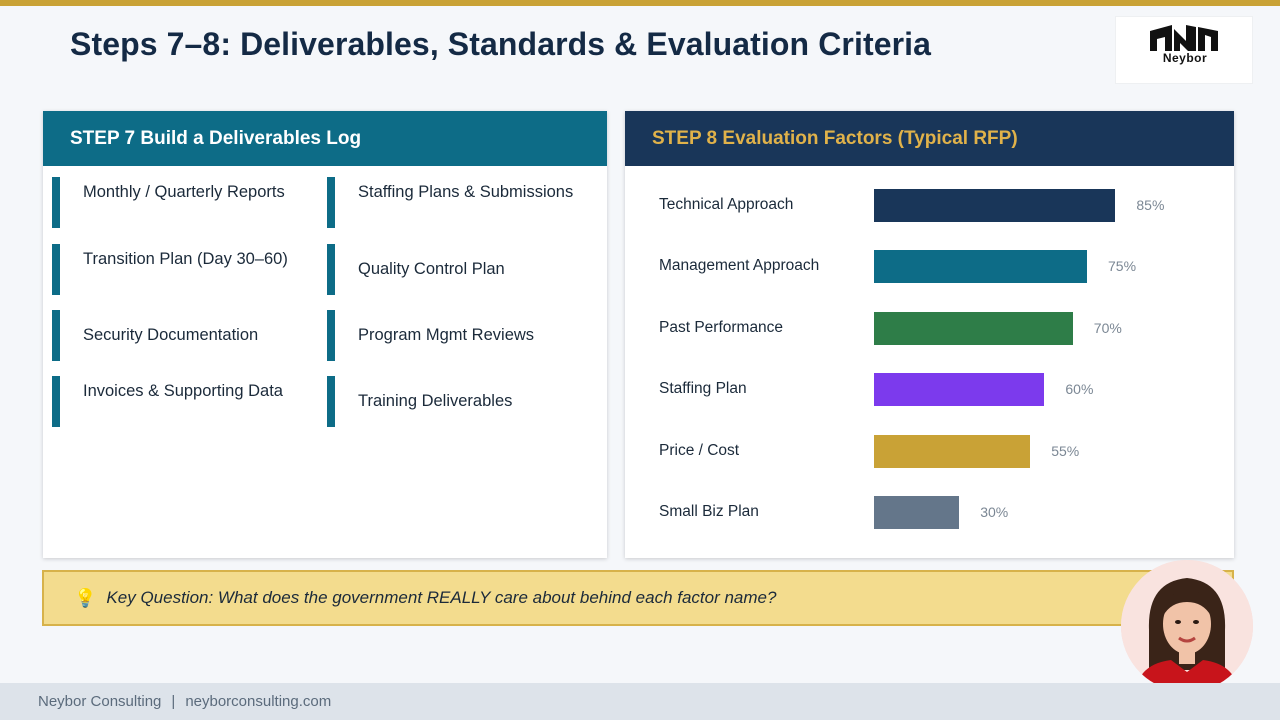 The image size is (1280, 720). Describe the element at coordinates (1187, 626) in the screenshot. I see `presenter-avatar` at that location.